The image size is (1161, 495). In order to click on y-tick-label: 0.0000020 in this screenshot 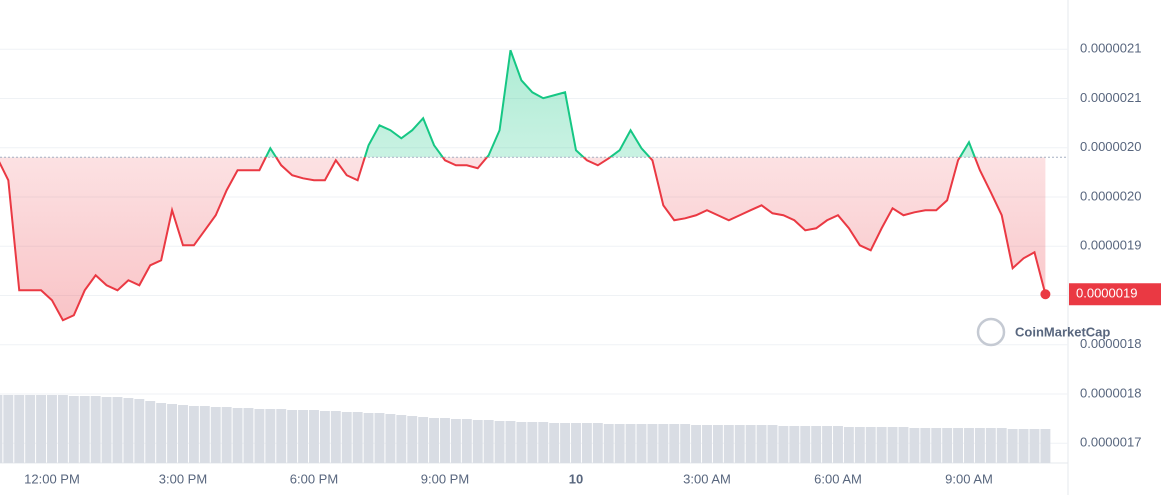, I will do `click(1110, 146)`.